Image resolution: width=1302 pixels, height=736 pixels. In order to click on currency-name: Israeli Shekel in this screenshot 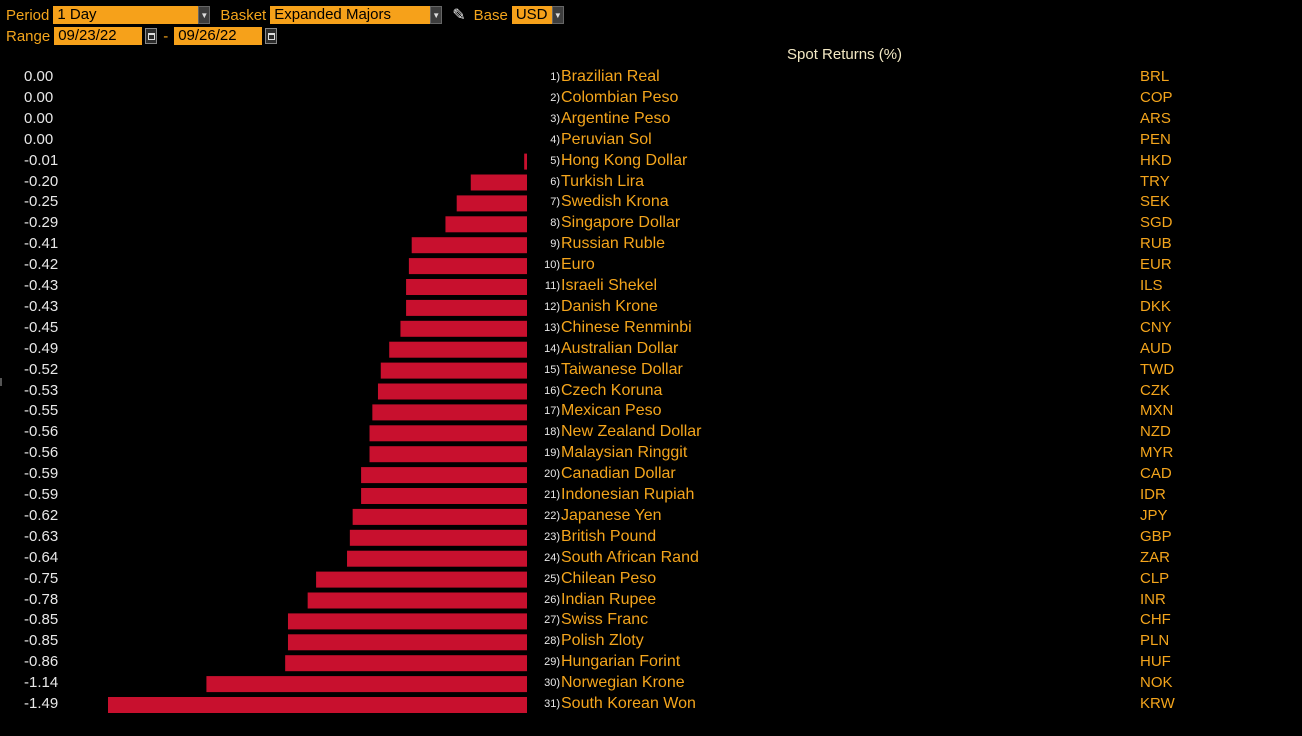, I will do `click(609, 285)`.